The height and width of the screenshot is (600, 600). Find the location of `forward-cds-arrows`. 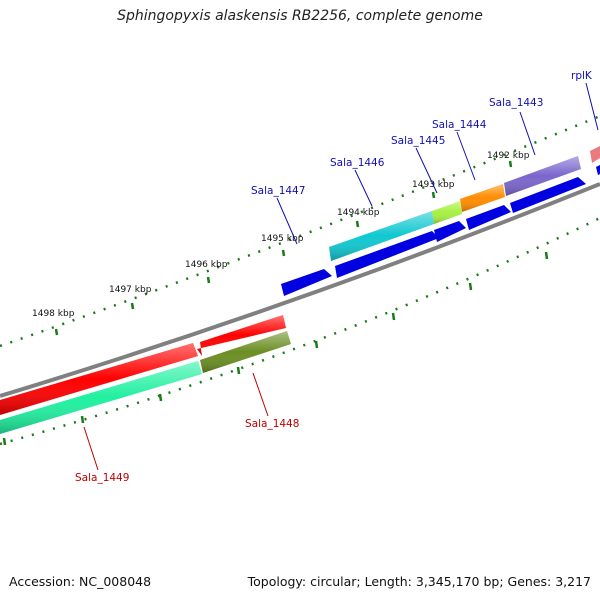

forward-cds-arrows is located at coordinates (440, 230).